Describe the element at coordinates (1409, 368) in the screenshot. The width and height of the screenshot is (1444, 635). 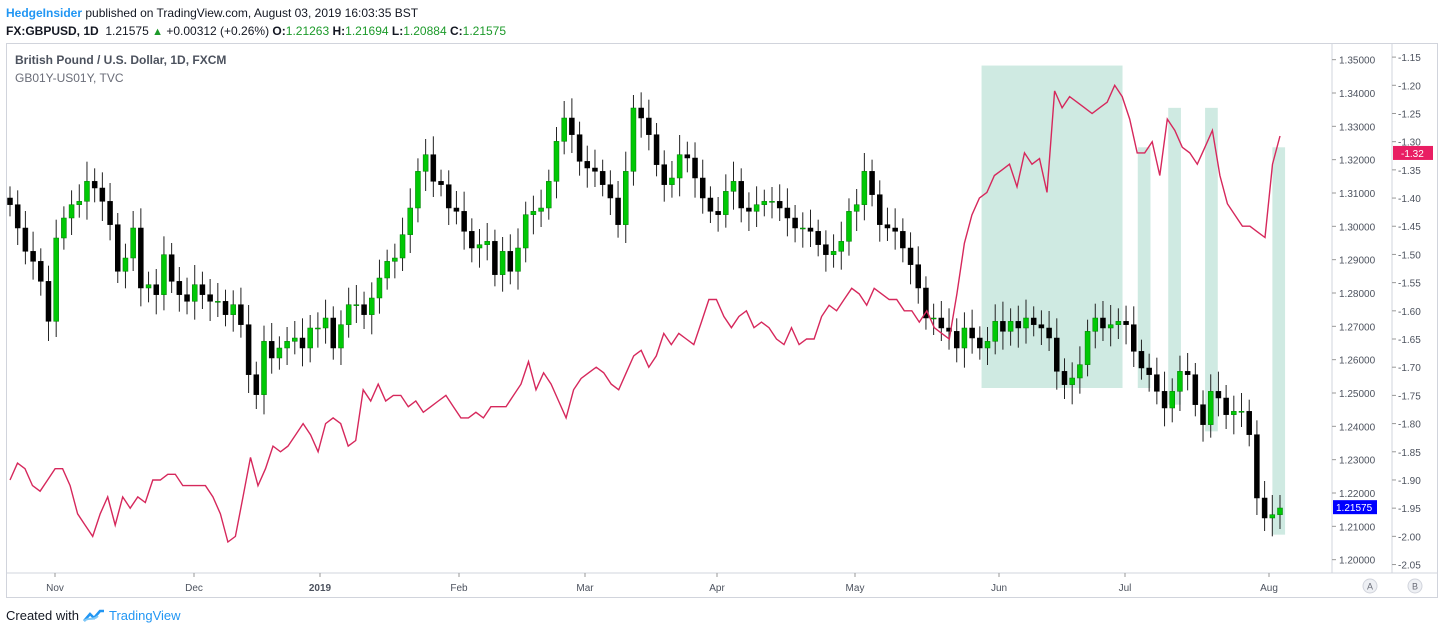
I see `overlay-tick-label: -1.70` at that location.